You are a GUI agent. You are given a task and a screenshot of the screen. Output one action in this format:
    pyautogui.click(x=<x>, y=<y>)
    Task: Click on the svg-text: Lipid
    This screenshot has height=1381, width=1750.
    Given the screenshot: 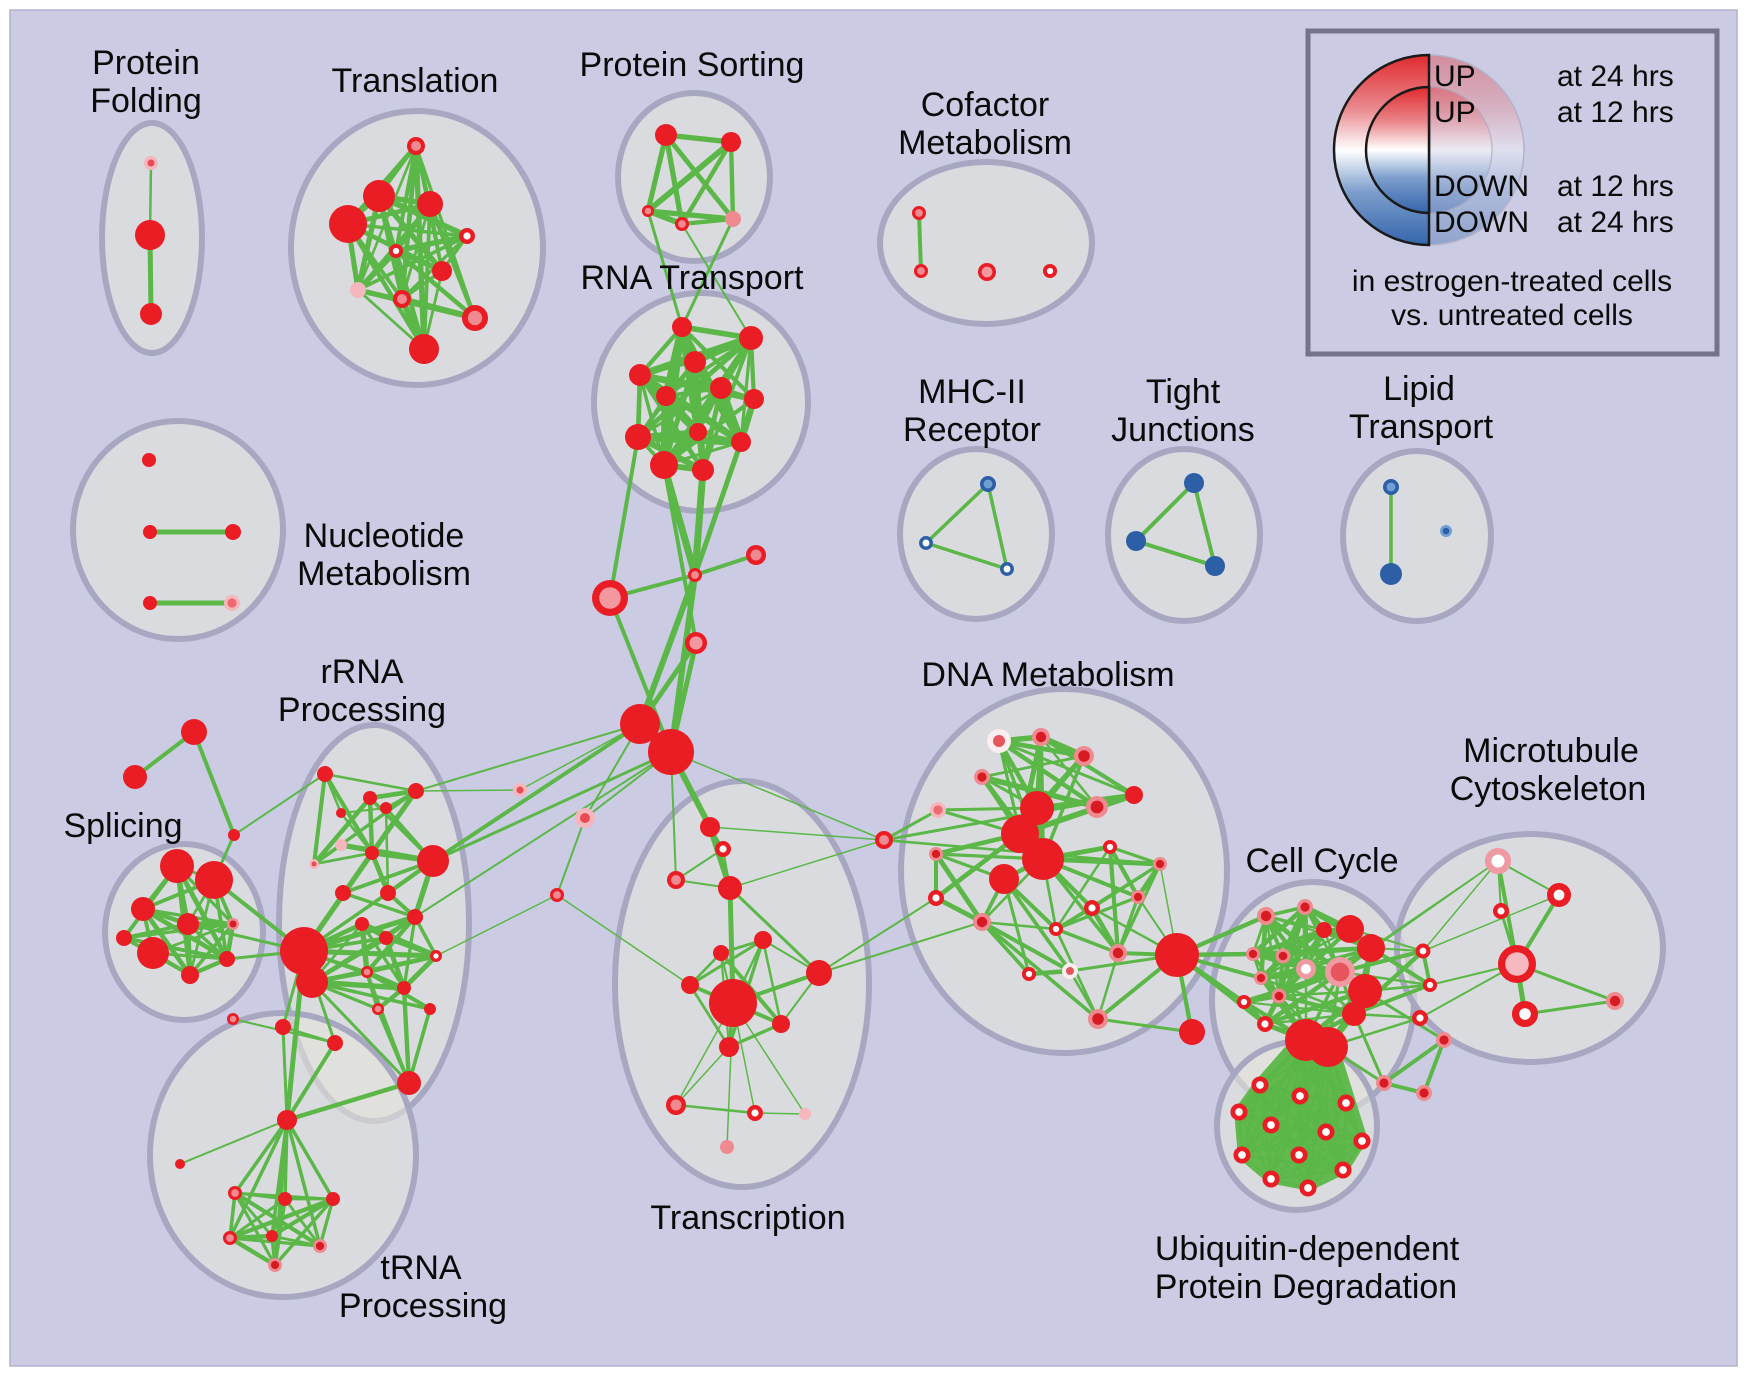 What is the action you would take?
    pyautogui.click(x=1419, y=389)
    